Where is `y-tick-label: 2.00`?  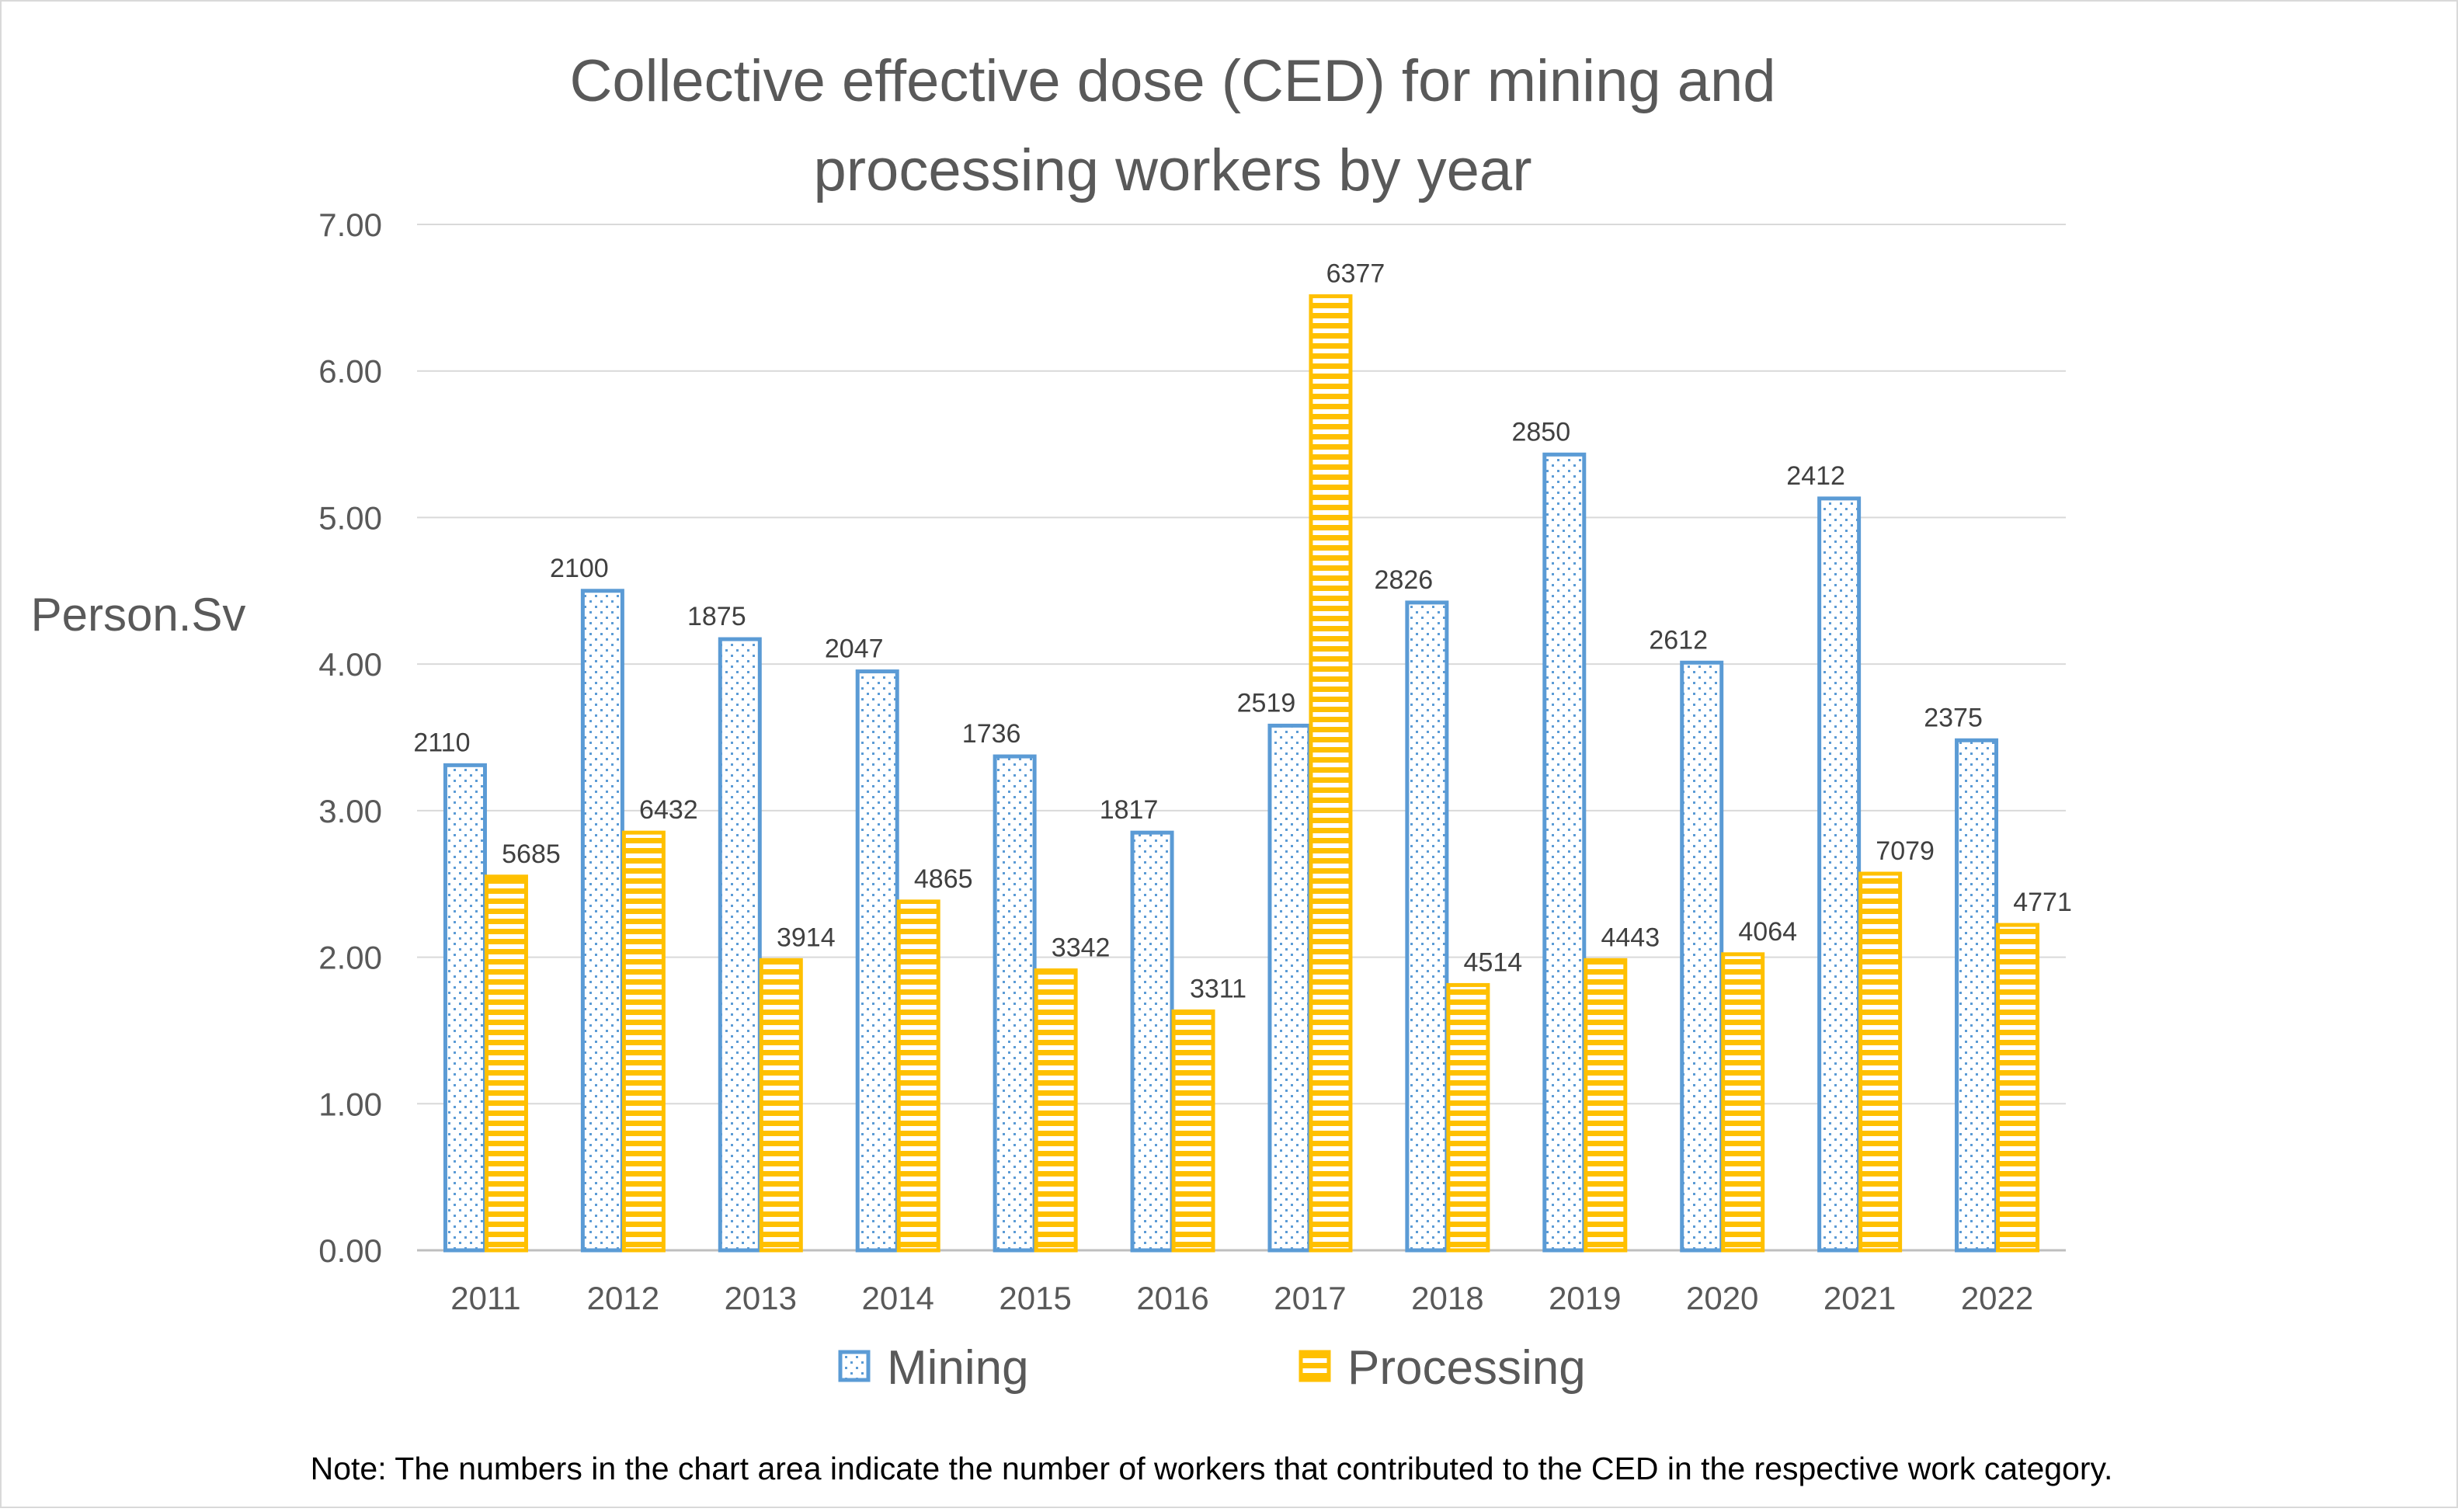
y-tick-label: 2.00 is located at coordinates (350, 958).